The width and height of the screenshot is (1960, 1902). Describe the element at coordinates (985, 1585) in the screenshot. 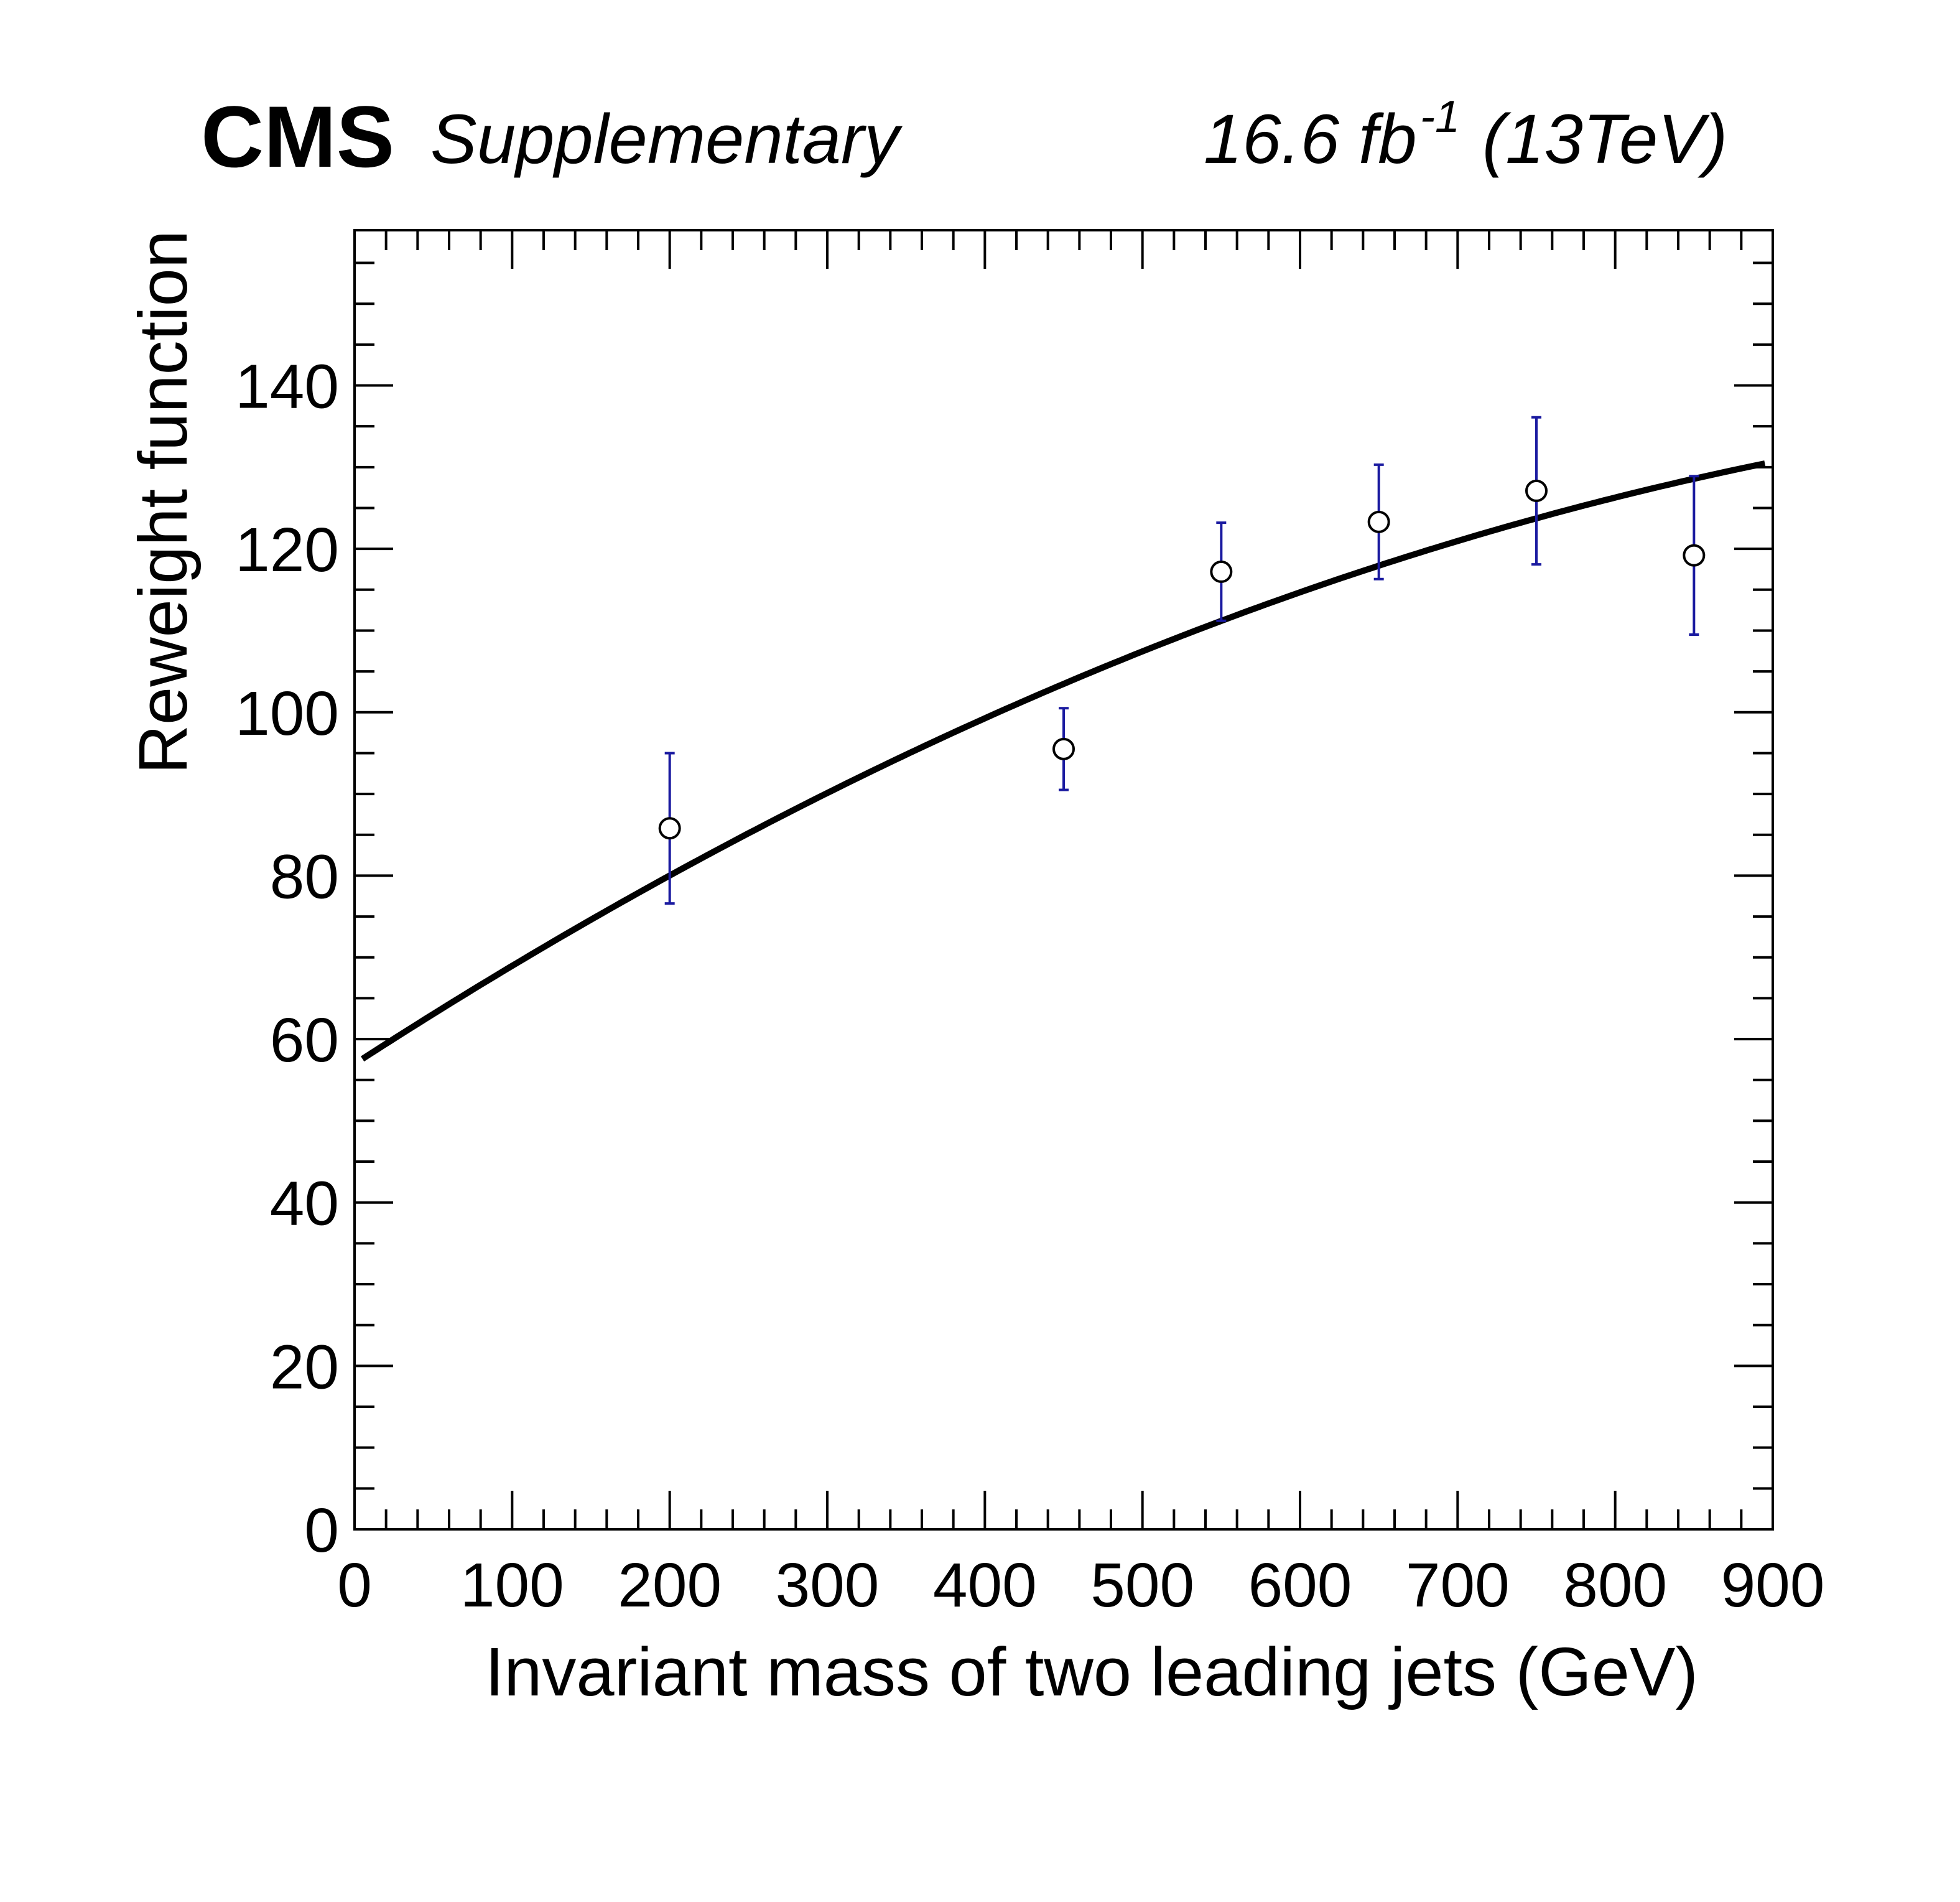

I see `x-tick-label: 400` at that location.